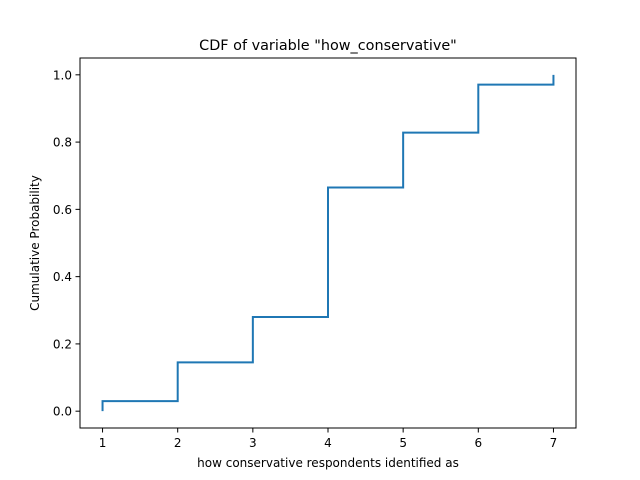 The image size is (640, 480). I want to click on x-tick-label: 4, so click(328, 443).